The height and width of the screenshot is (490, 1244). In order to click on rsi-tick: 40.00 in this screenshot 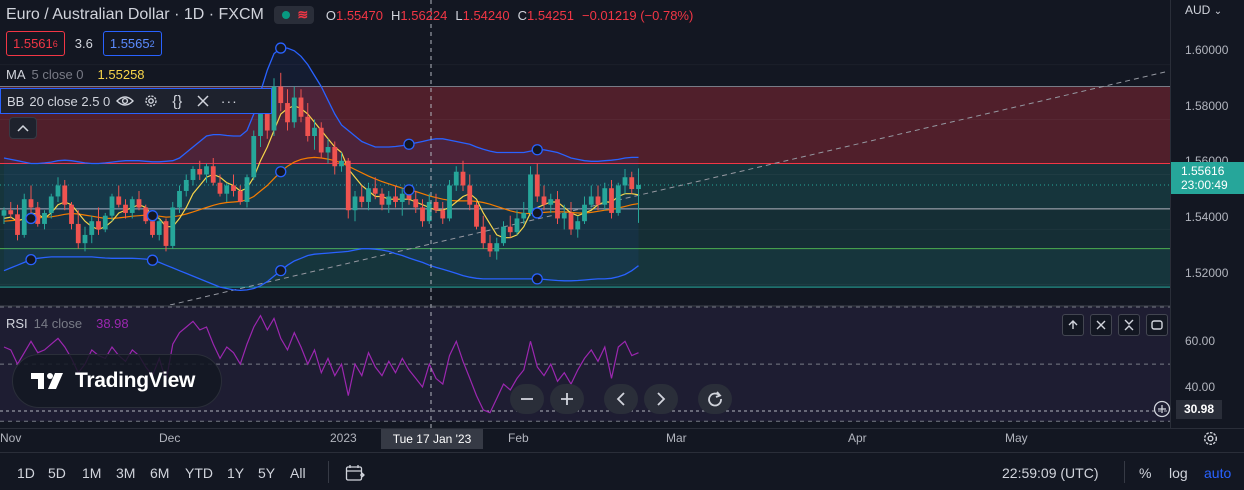, I will do `click(1200, 387)`.